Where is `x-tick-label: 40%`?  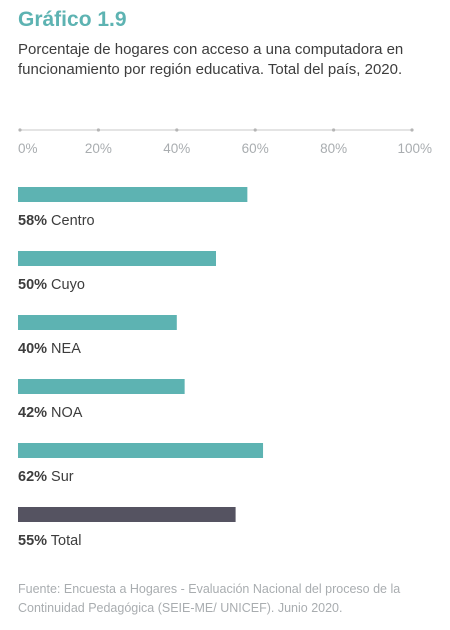 x-tick-label: 40% is located at coordinates (176, 148).